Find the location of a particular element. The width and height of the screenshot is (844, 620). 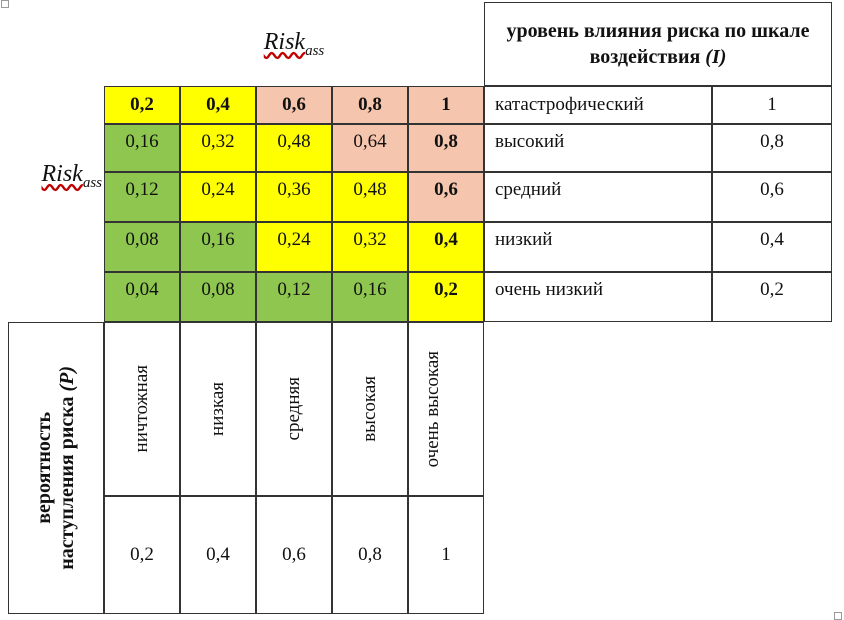

corner-mark-bottom-right is located at coordinates (838, 616).